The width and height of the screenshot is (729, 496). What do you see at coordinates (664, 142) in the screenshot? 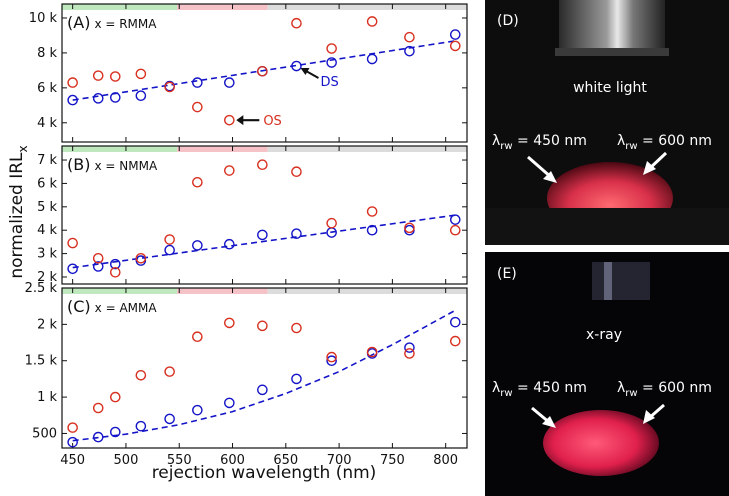
I see `photo-d-lambda-right: λrw = 600 nm` at bounding box center [664, 142].